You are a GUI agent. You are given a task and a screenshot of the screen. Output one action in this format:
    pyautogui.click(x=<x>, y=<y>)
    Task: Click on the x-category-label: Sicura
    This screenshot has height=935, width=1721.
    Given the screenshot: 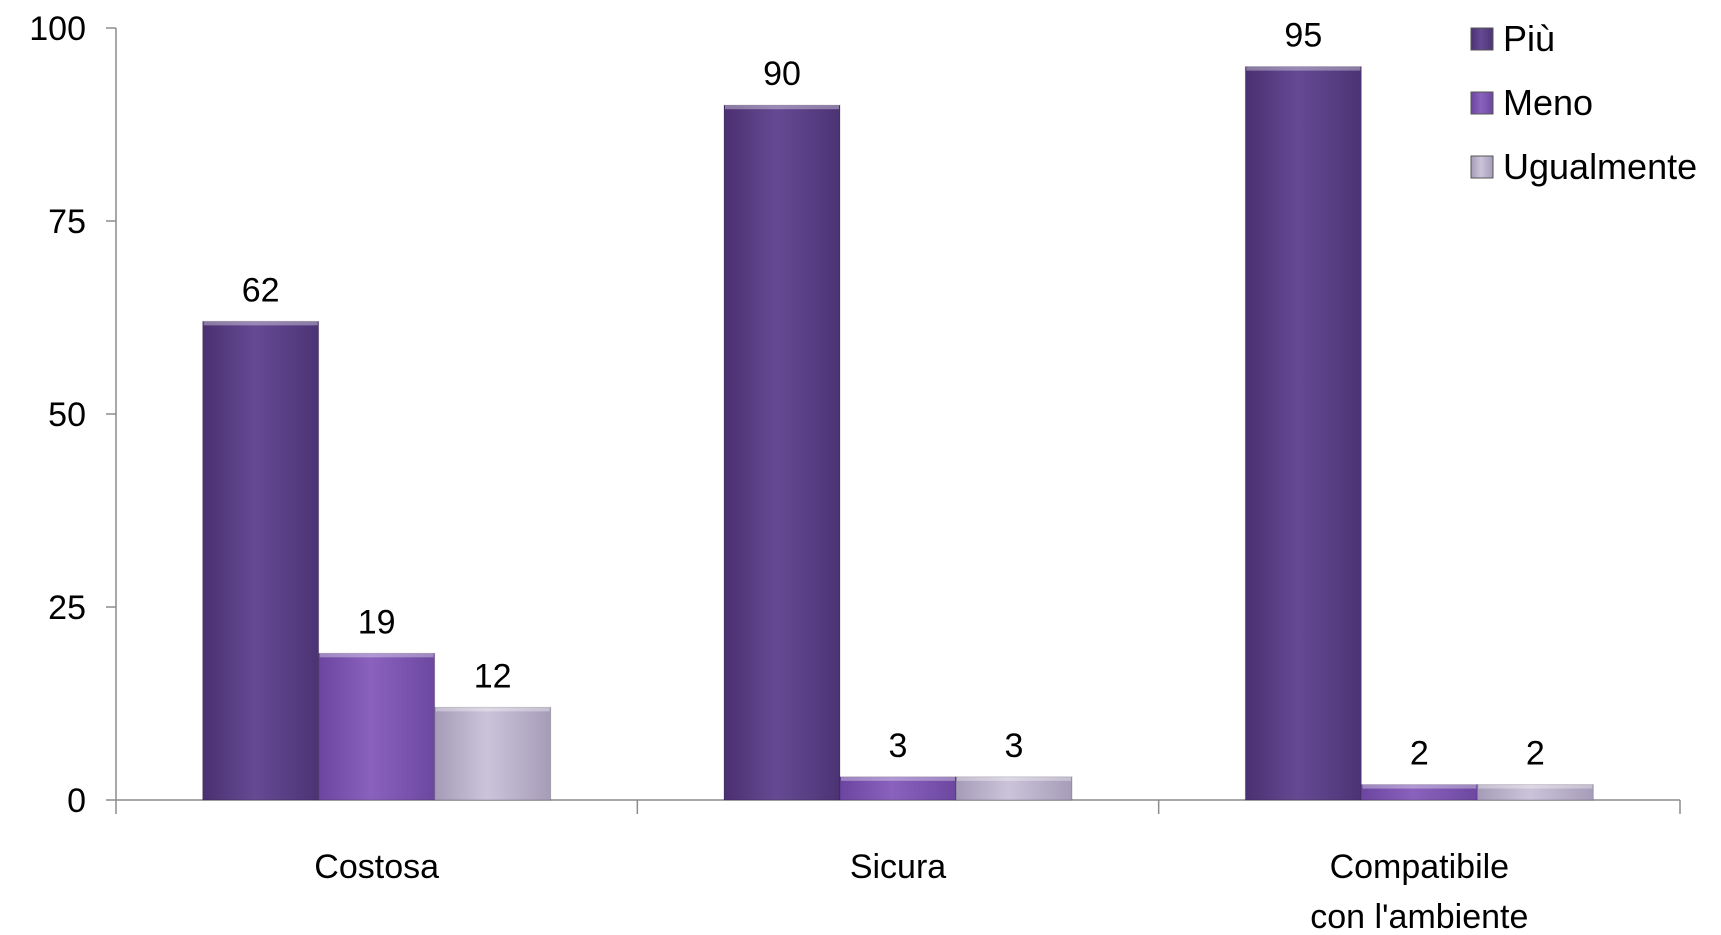 What is the action you would take?
    pyautogui.click(x=898, y=867)
    